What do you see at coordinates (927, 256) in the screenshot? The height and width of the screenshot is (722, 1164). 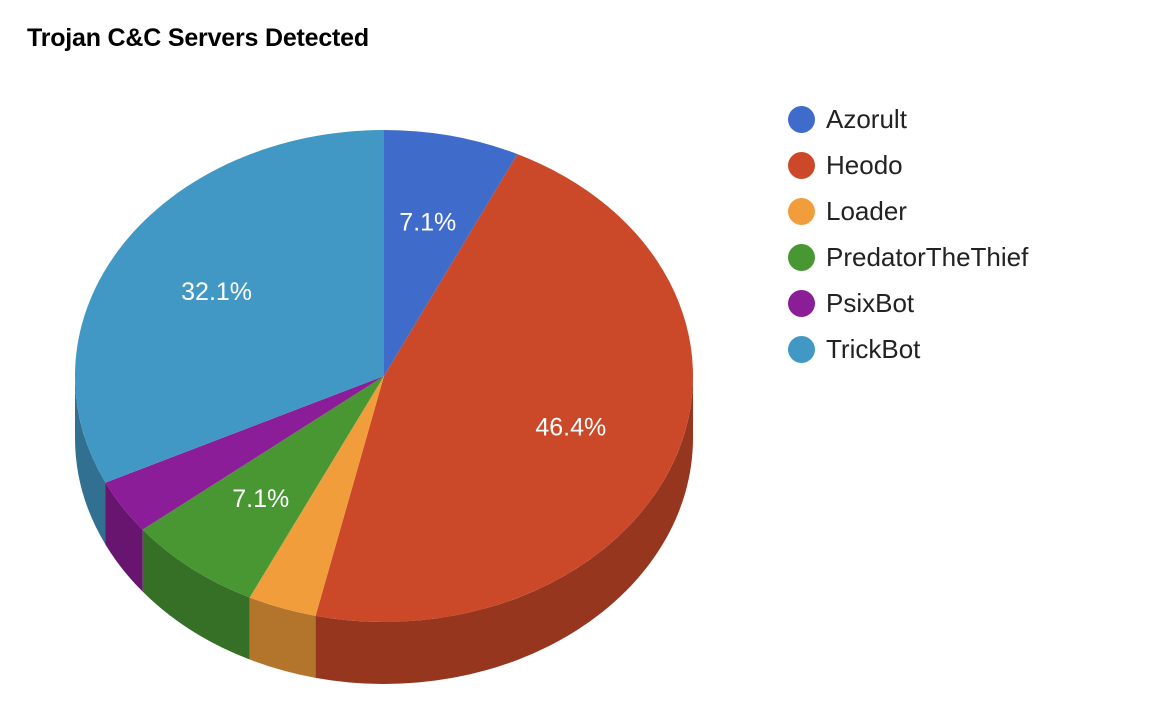 I see `legend-label: PredatorTheThief` at bounding box center [927, 256].